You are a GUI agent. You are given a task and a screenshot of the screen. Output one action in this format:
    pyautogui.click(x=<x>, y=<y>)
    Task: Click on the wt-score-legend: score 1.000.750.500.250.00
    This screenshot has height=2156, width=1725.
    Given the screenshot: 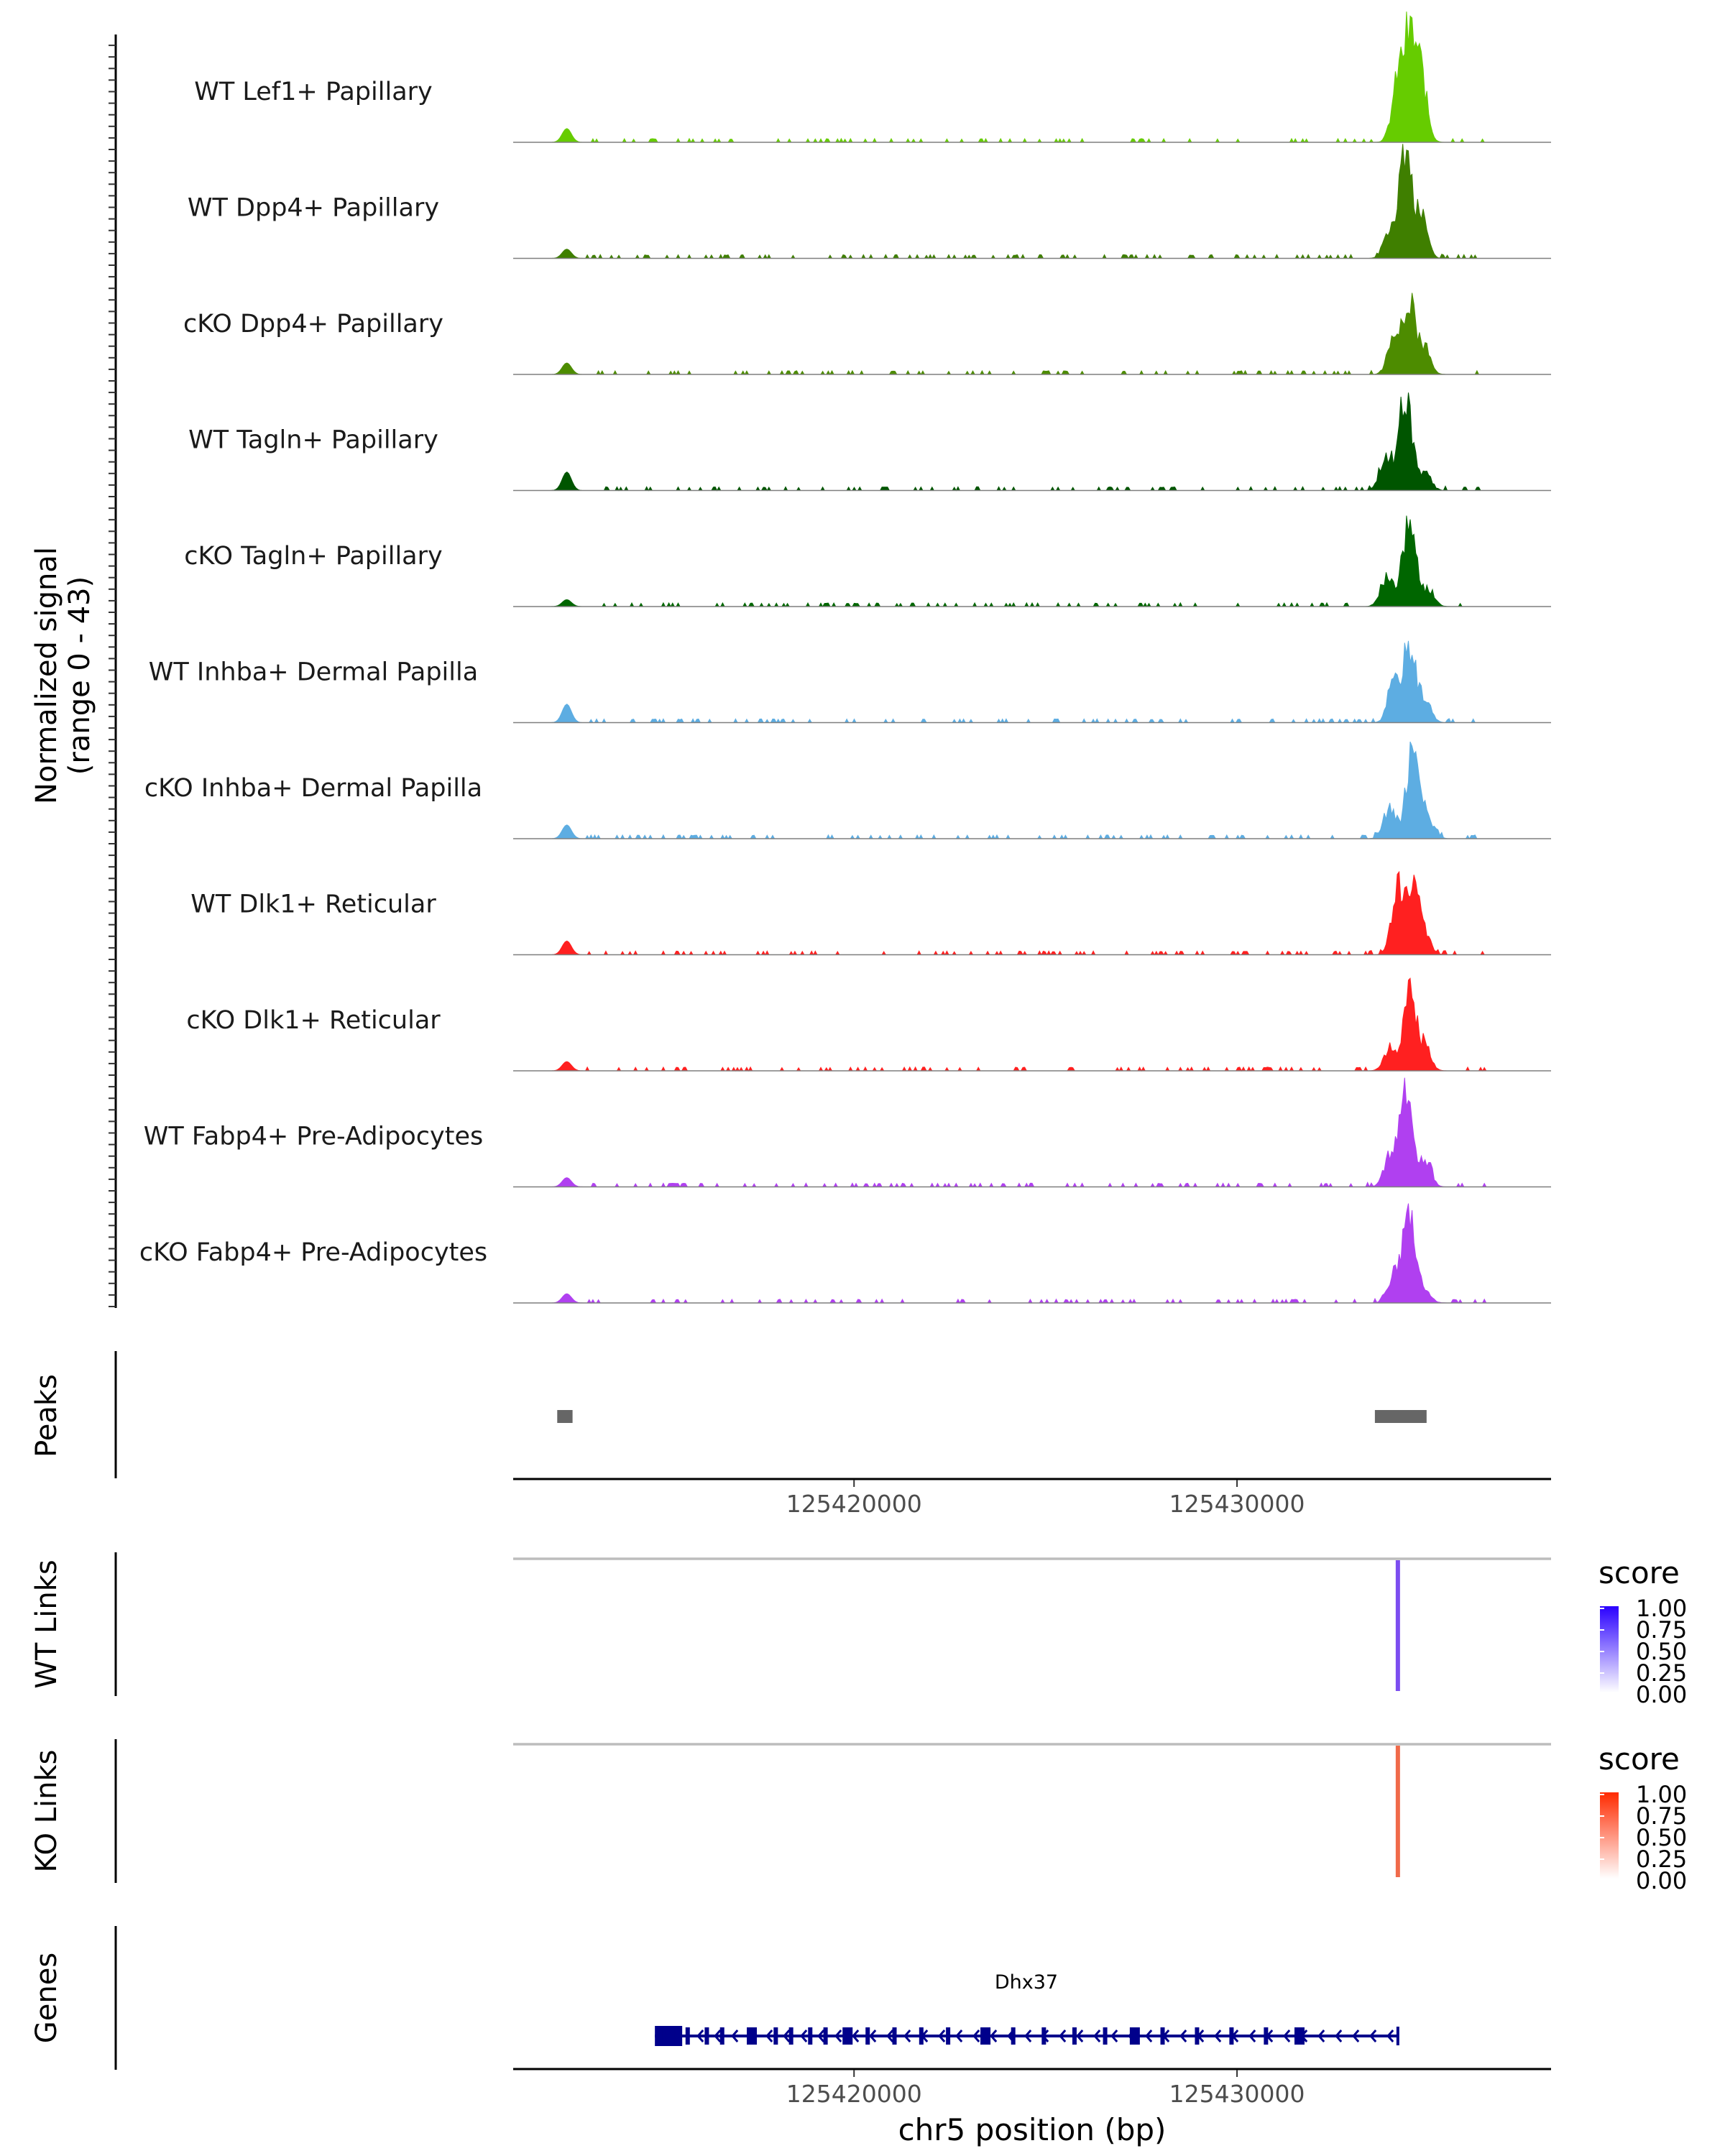 What is the action you would take?
    pyautogui.click(x=1642, y=1632)
    